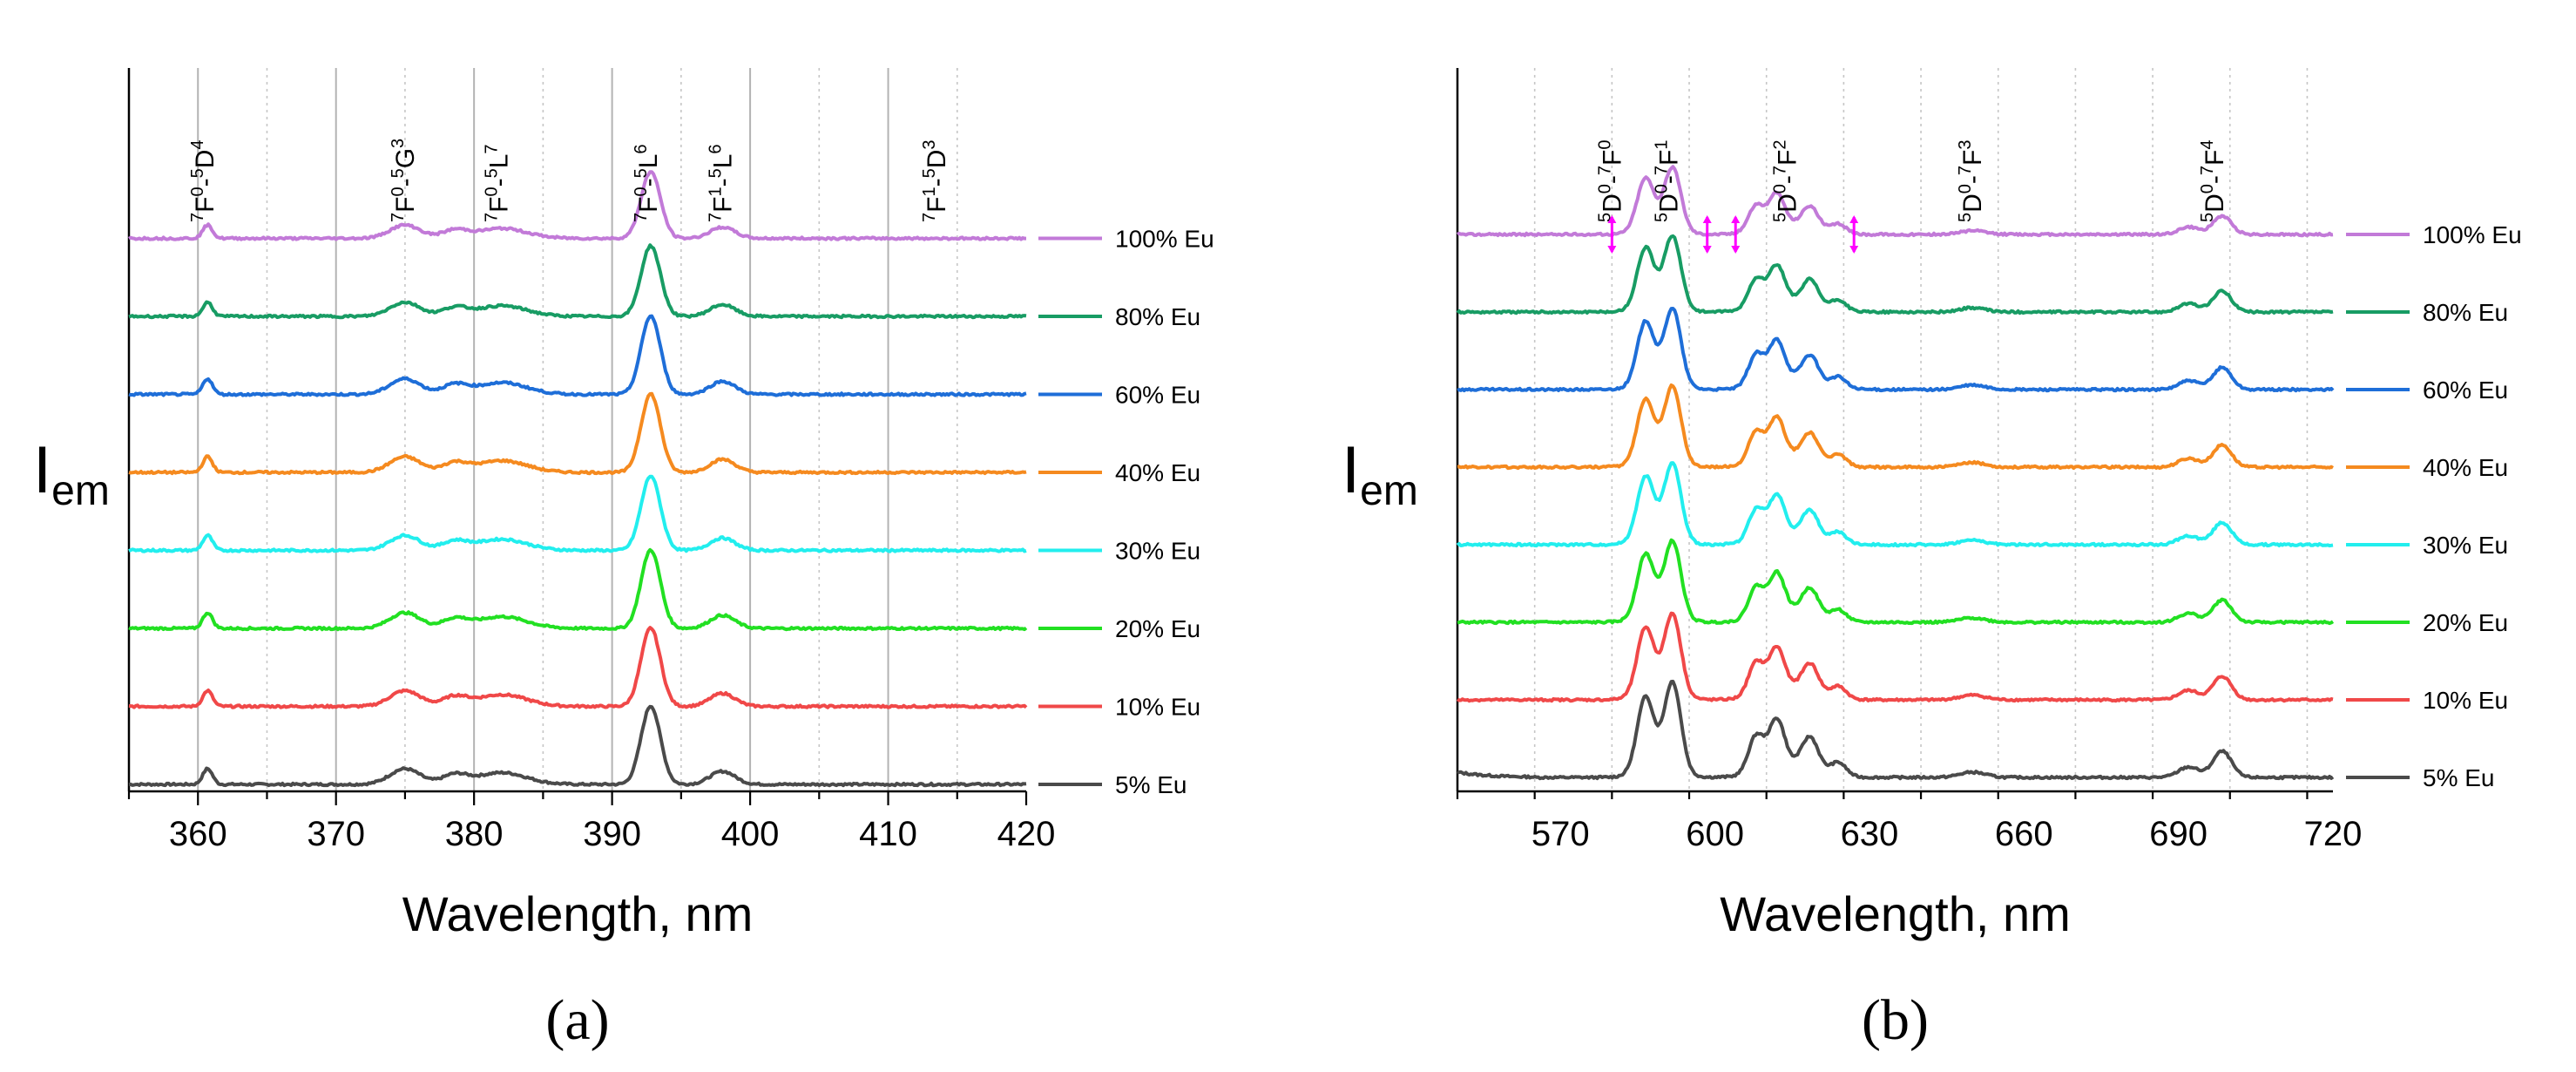 The width and height of the screenshot is (2576, 1072). What do you see at coordinates (1560, 834) in the screenshot?
I see `x-tick-label: 570` at bounding box center [1560, 834].